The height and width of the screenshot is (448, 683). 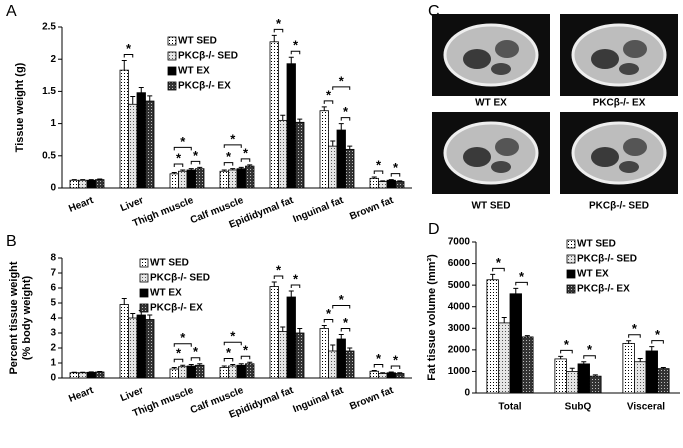 I want to click on x-tick-label: SubQ, so click(x=578, y=407).